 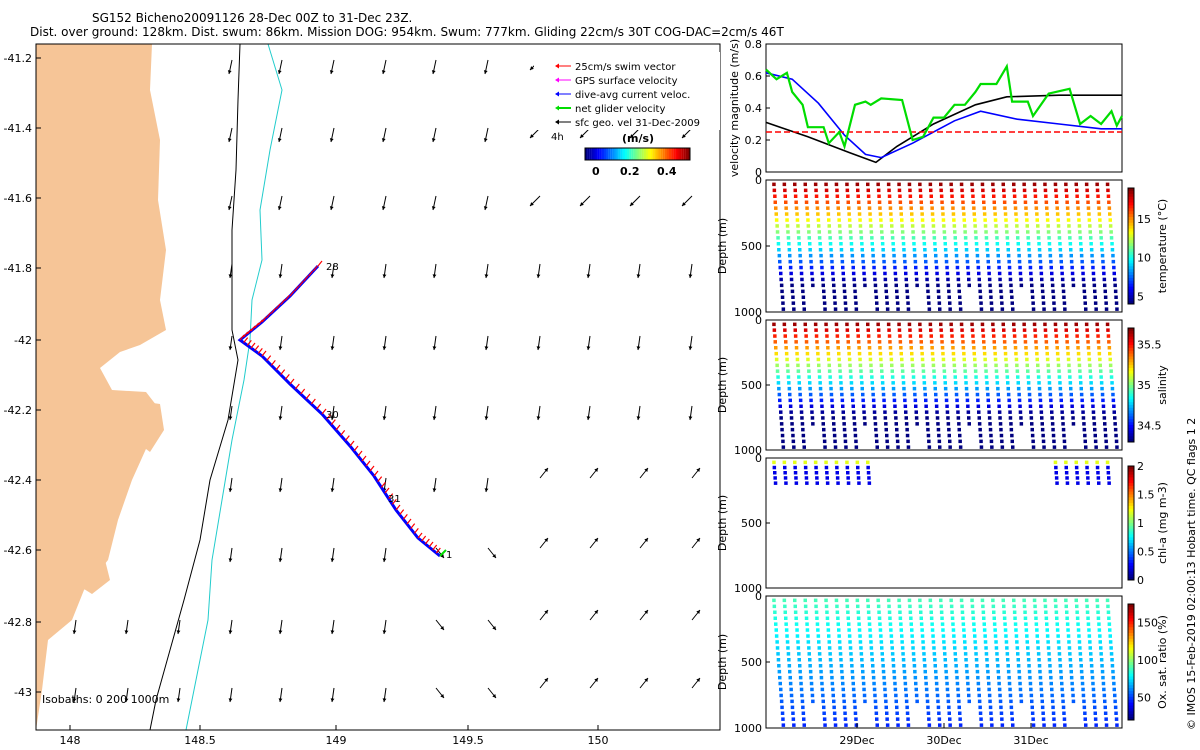 What do you see at coordinates (734, 108) in the screenshot?
I see `velocity-ylabel: velocity magnitude (m/s)` at bounding box center [734, 108].